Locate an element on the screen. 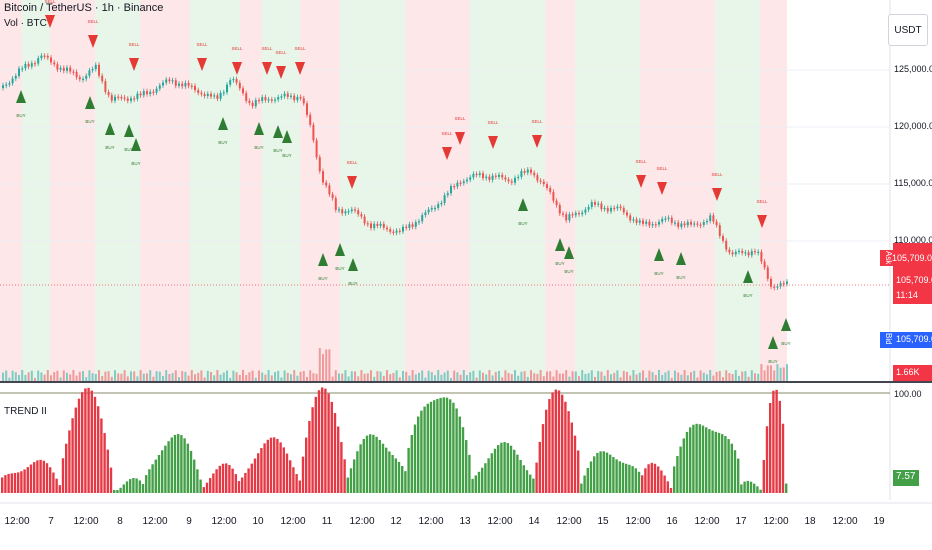 This screenshot has height=550, width=932. x-axis-label: 12:00 is located at coordinates (17, 521).